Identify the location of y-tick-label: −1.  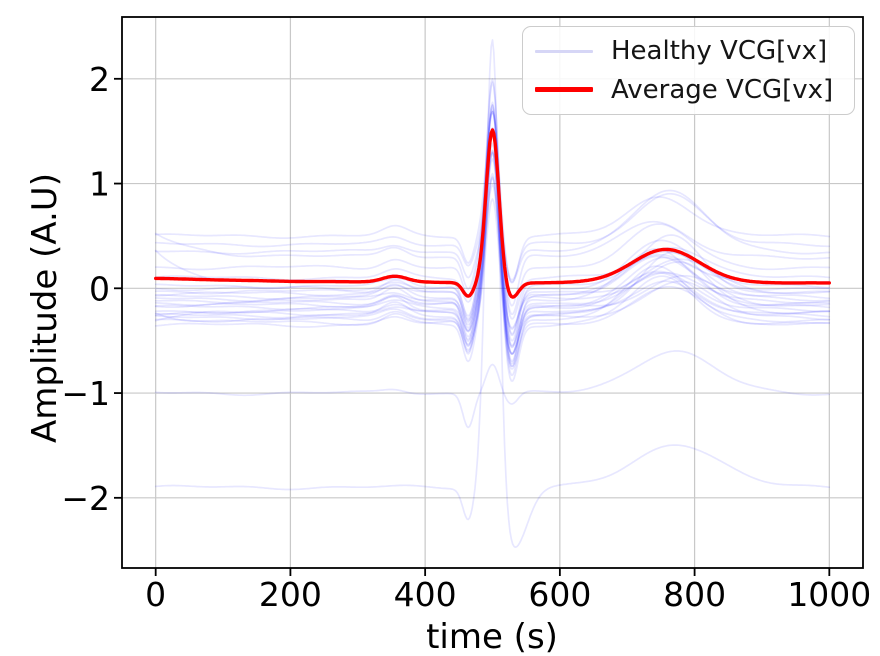
(85, 393).